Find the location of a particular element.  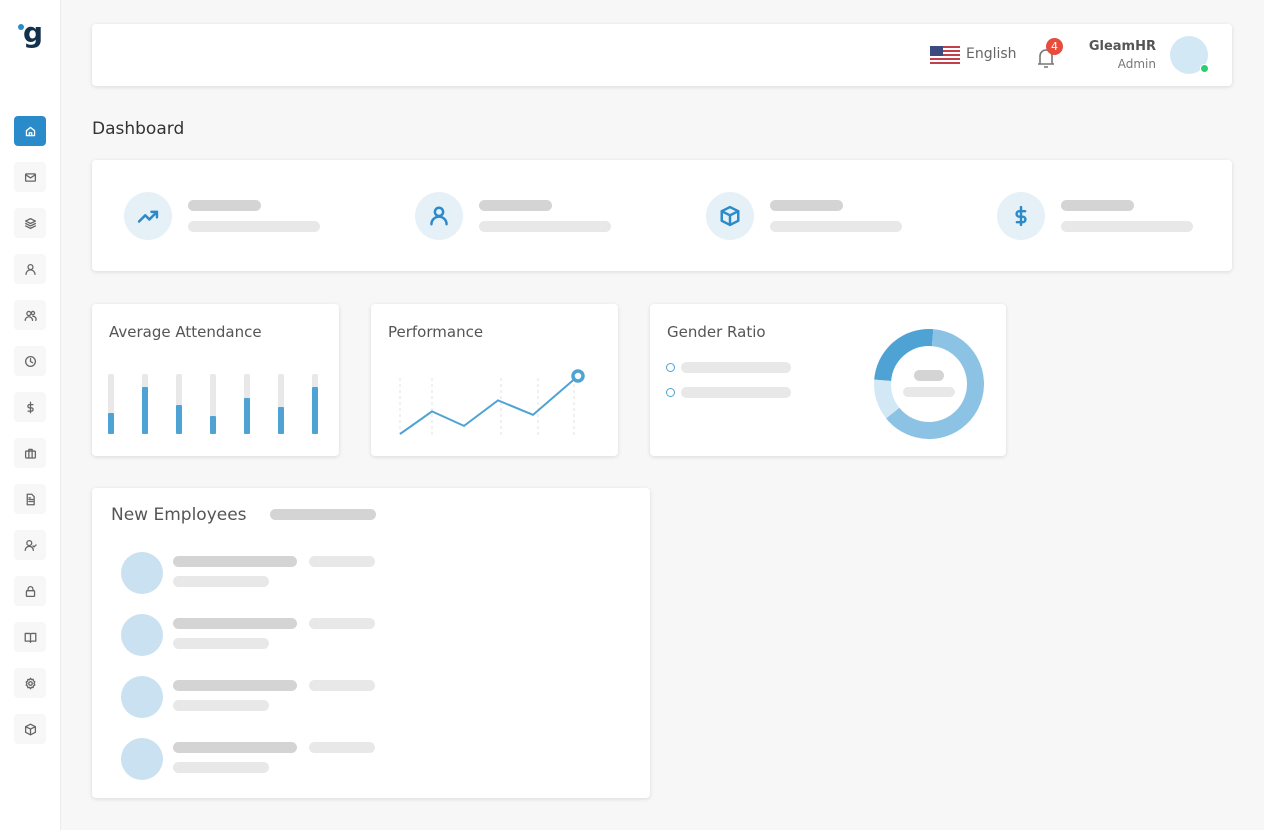

gear-icon is located at coordinates (30, 683).